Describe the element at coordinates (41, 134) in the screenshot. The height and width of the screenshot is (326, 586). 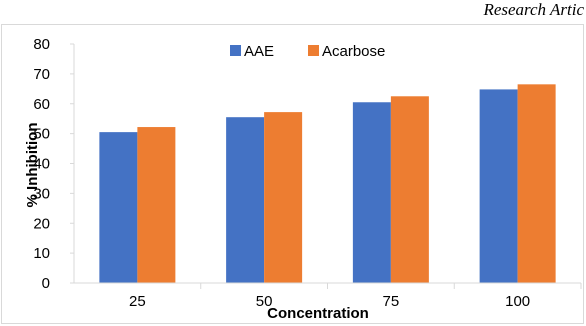
I see `y-tick-label: 50` at that location.